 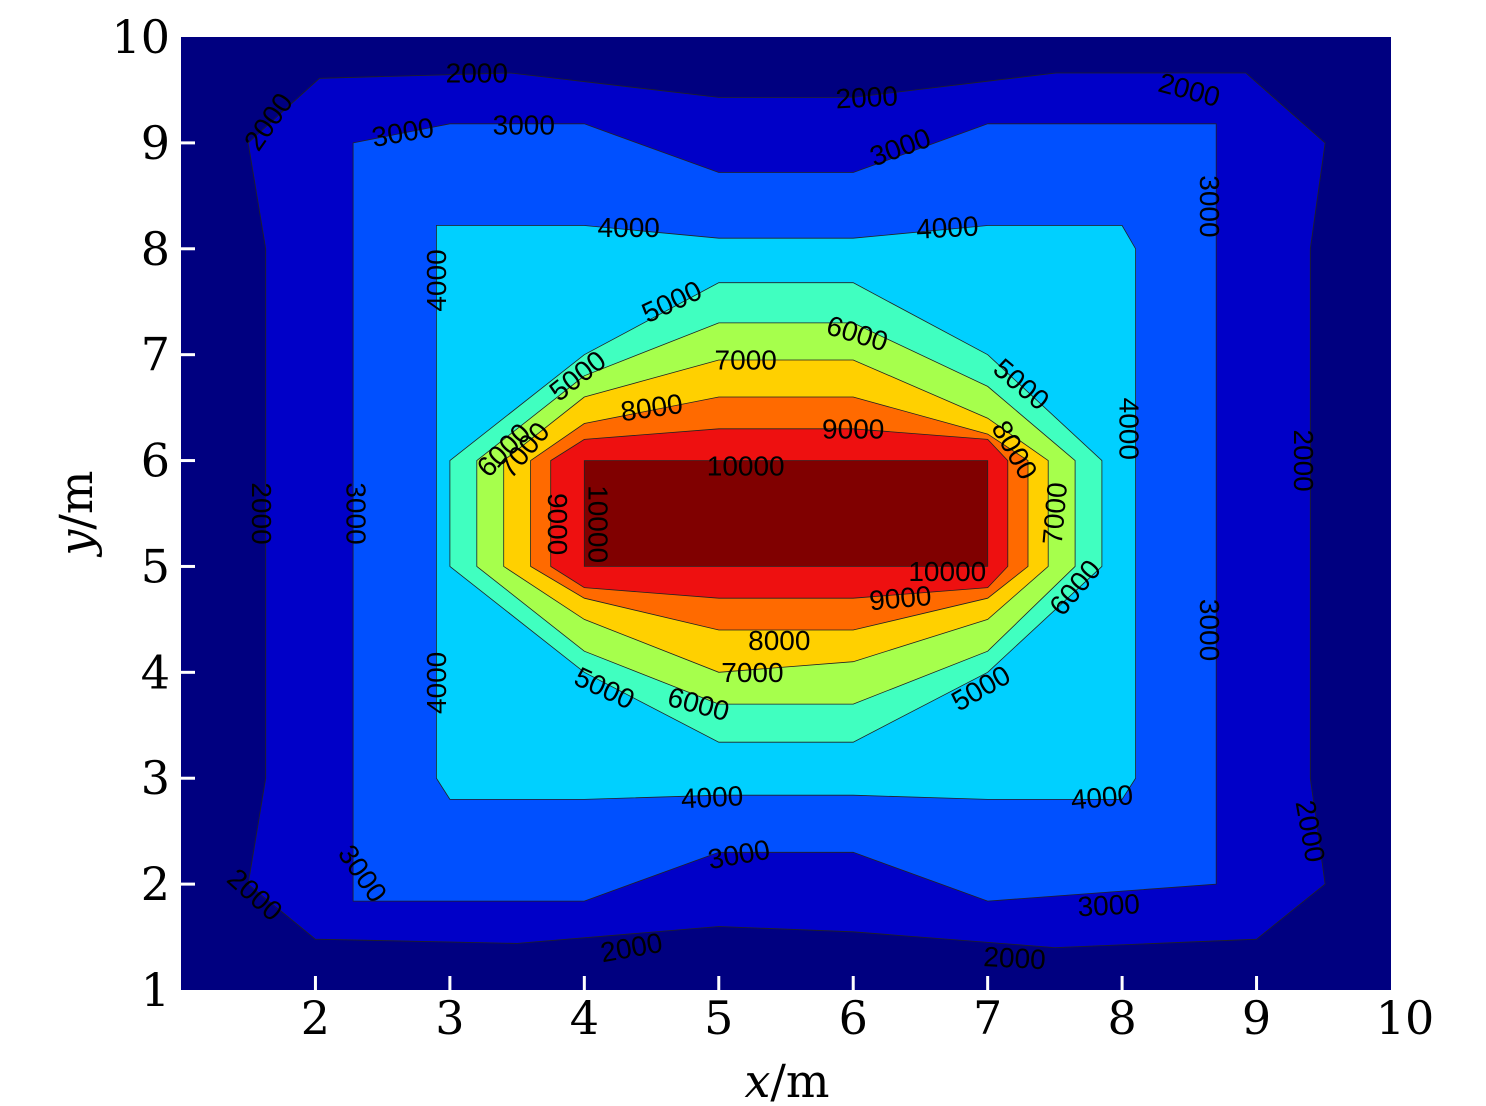 What do you see at coordinates (779, 640) in the screenshot?
I see `contour-label: 8000` at bounding box center [779, 640].